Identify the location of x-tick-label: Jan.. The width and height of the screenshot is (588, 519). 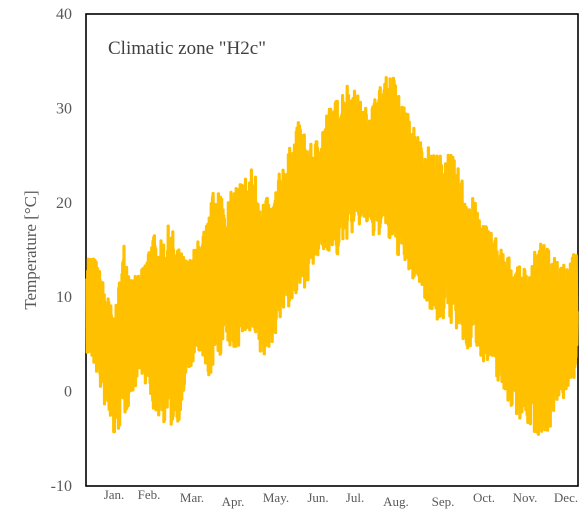
(114, 494).